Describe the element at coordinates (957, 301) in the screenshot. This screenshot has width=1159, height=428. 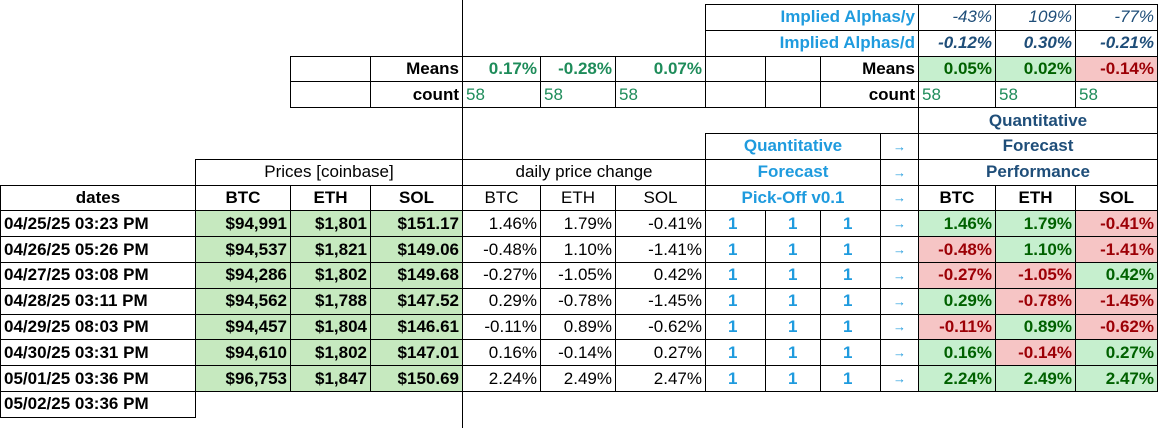
I see `performance: 0.29%` at that location.